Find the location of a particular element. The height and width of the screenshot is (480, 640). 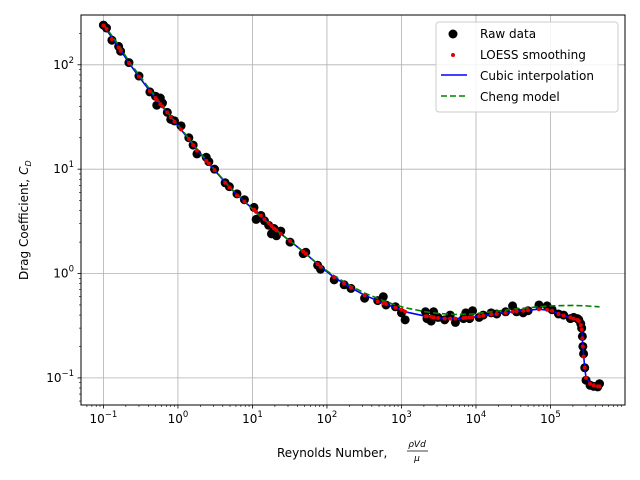

x-tick-label: 10¹ is located at coordinates (252, 418).